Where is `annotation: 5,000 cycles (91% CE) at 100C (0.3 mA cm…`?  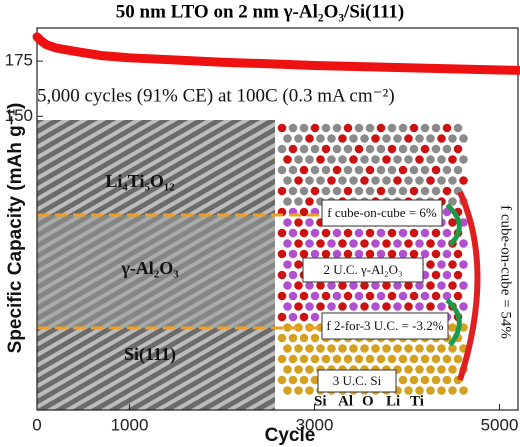
annotation: 5,000 cycles (91% CE) at 100C (0.3 mA cm… is located at coordinates (216, 95).